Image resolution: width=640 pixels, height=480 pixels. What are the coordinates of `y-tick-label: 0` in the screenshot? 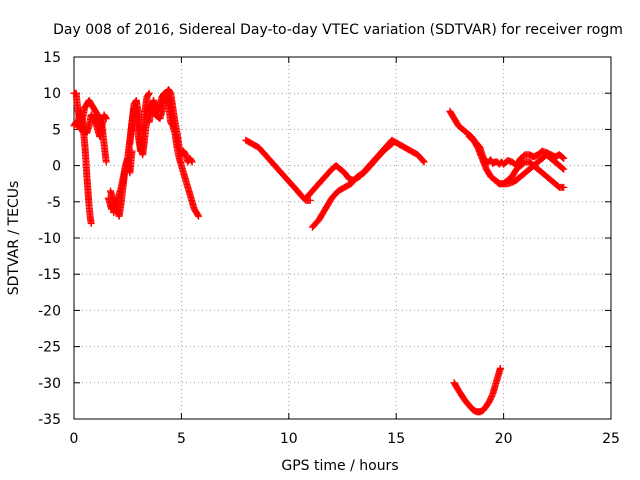 It's located at (56, 167).